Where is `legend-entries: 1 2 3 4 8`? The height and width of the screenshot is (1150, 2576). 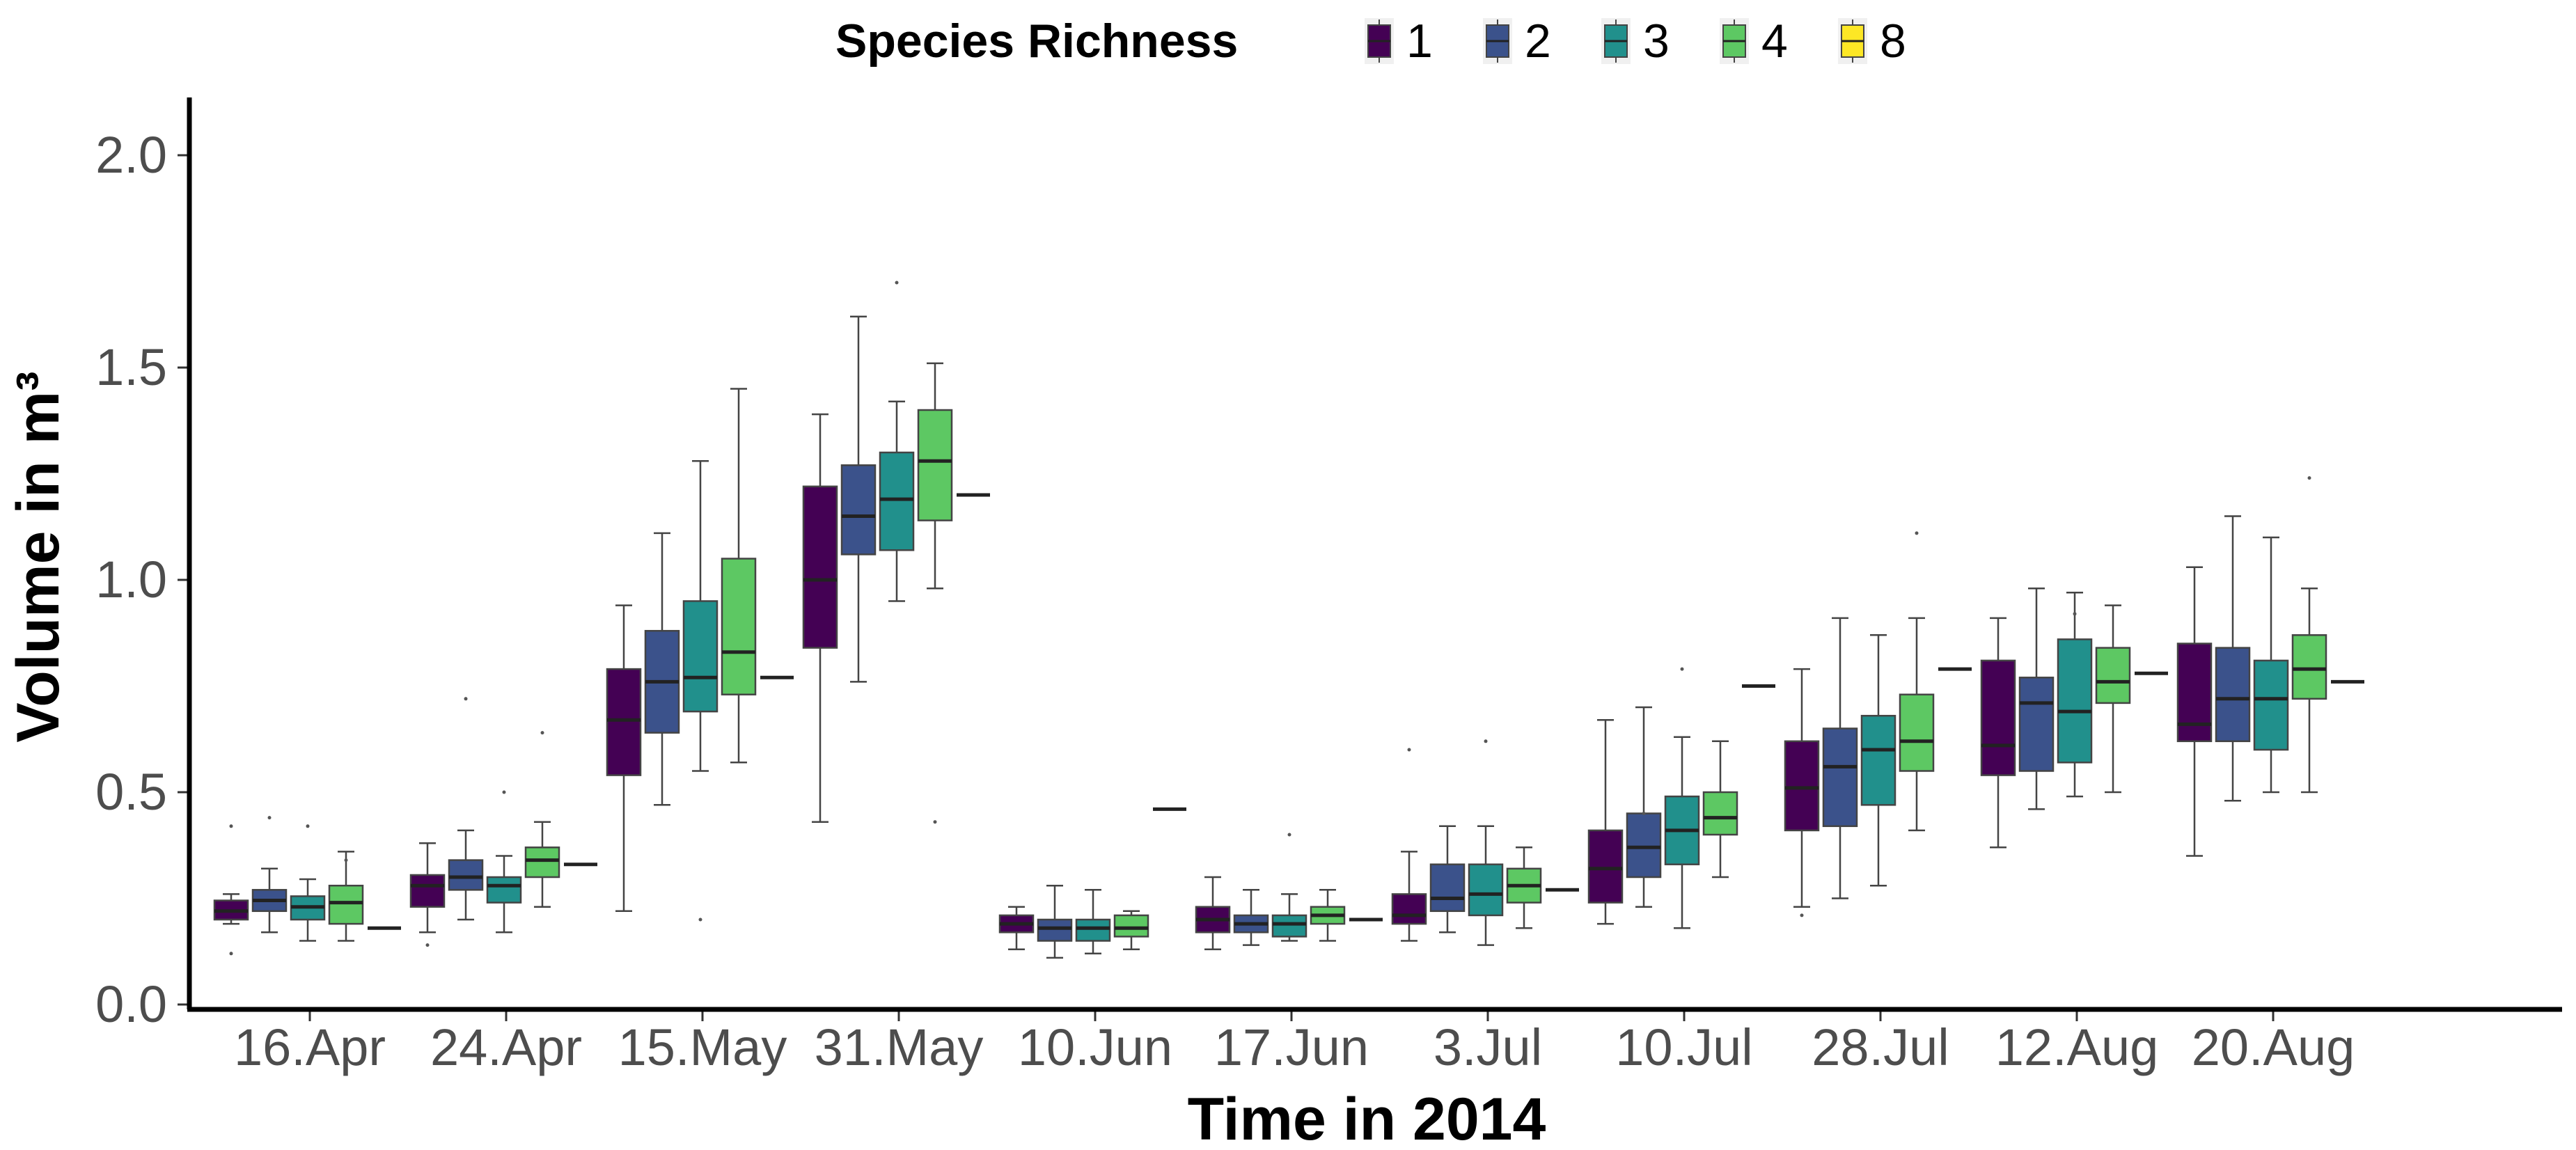
legend-entries: 1 2 3 4 8 is located at coordinates (1635, 41).